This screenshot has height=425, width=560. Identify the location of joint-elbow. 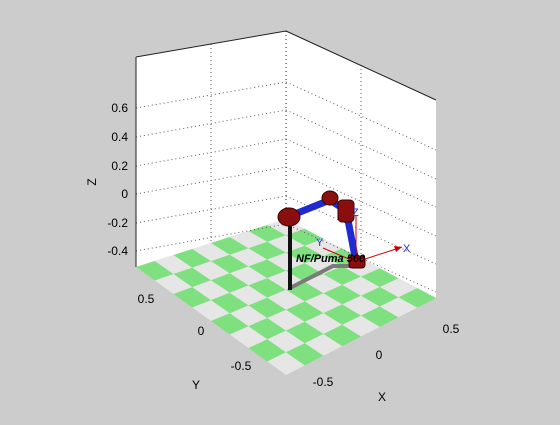
(330, 198).